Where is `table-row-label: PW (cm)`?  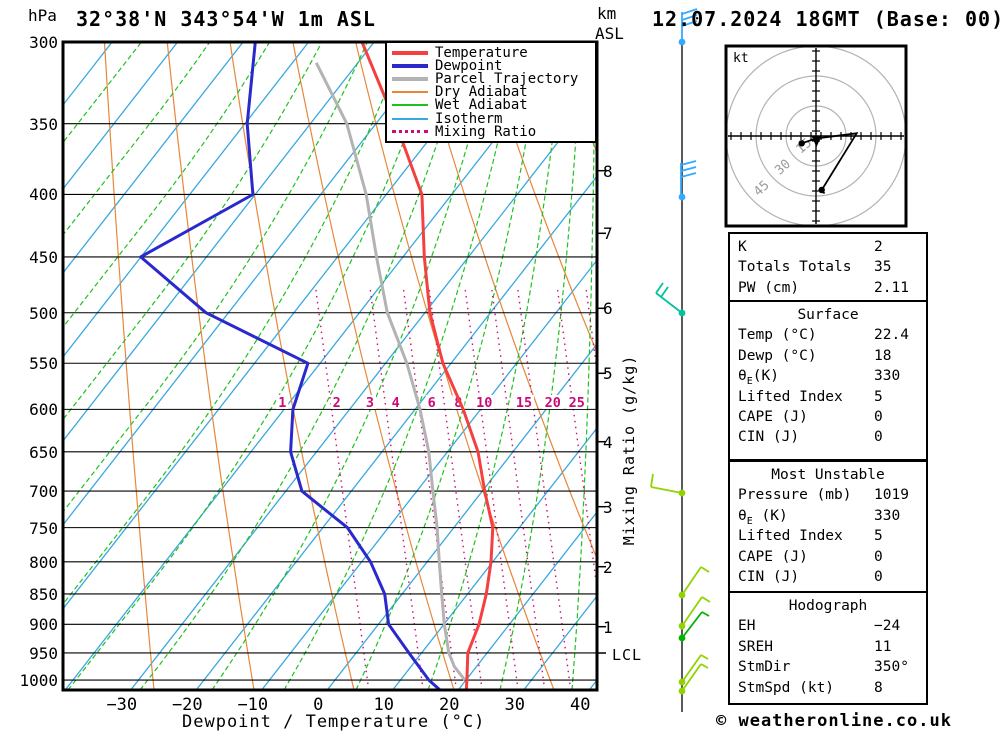
table-row-label: PW (cm) is located at coordinates (769, 287).